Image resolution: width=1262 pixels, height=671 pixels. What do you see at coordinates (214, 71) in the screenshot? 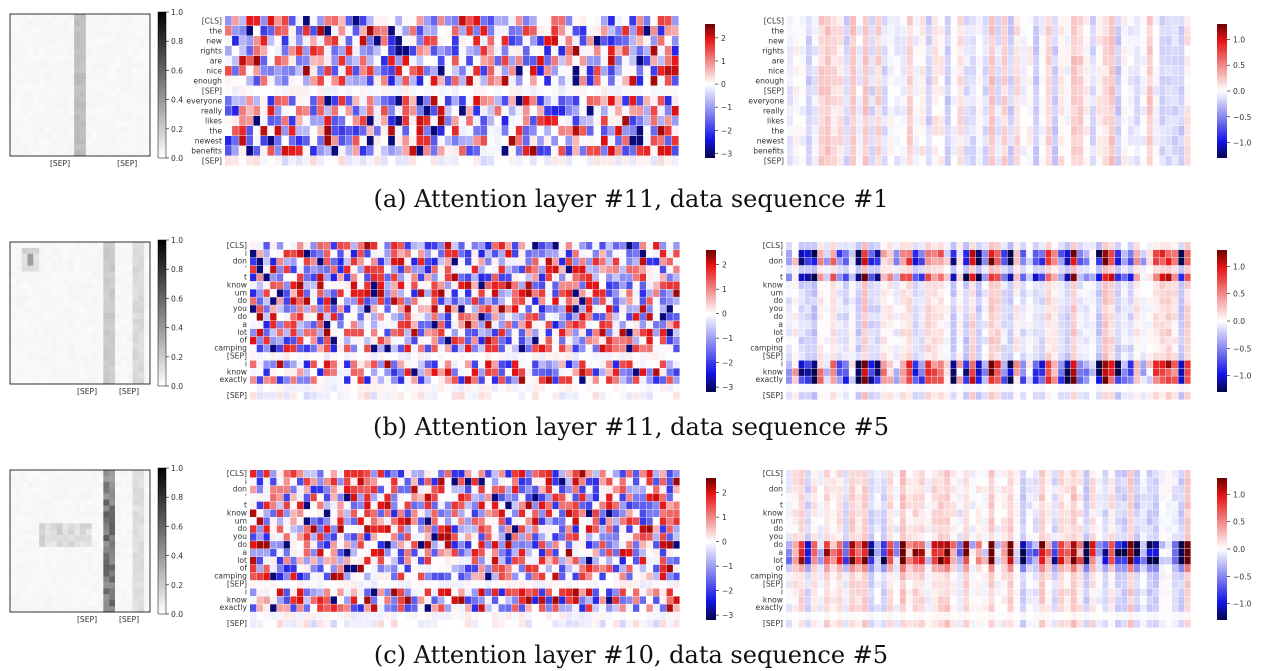
I see `y-token-label: nice` at bounding box center [214, 71].